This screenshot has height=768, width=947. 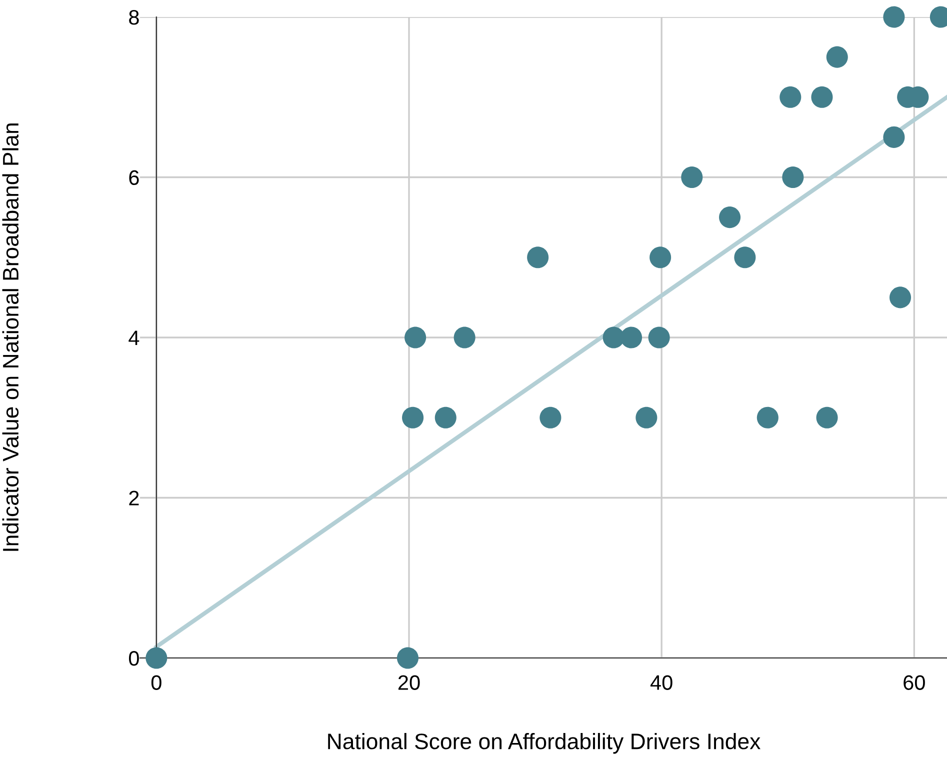 I want to click on x-tick-label: 40, so click(x=661, y=682).